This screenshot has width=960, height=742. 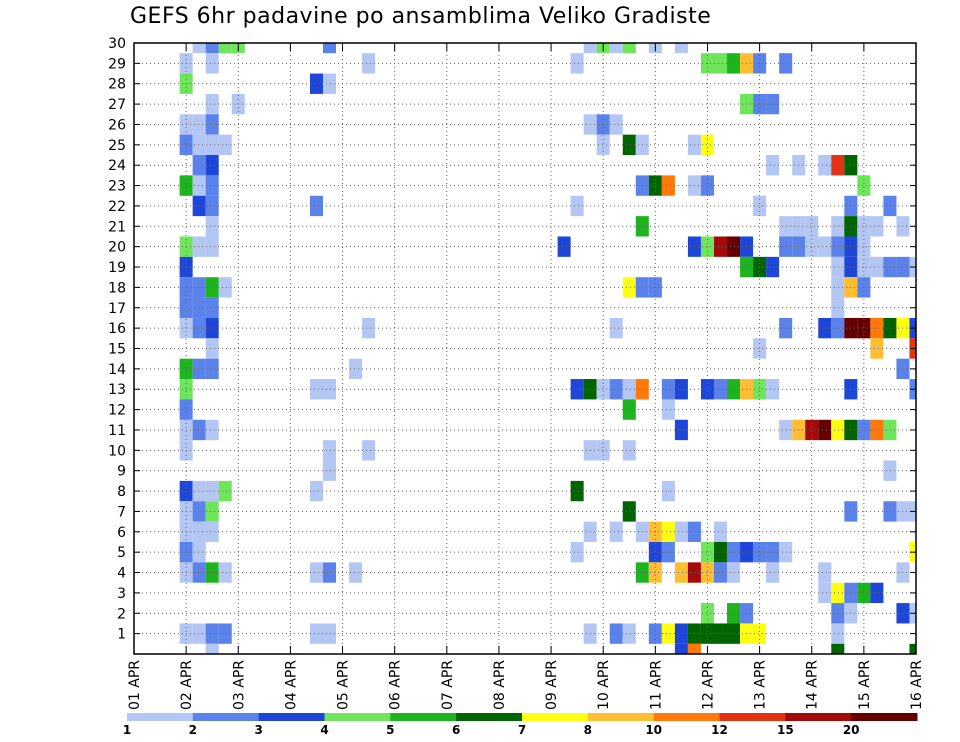 What do you see at coordinates (552, 685) in the screenshot?
I see `x-tick-label: 09 APR` at bounding box center [552, 685].